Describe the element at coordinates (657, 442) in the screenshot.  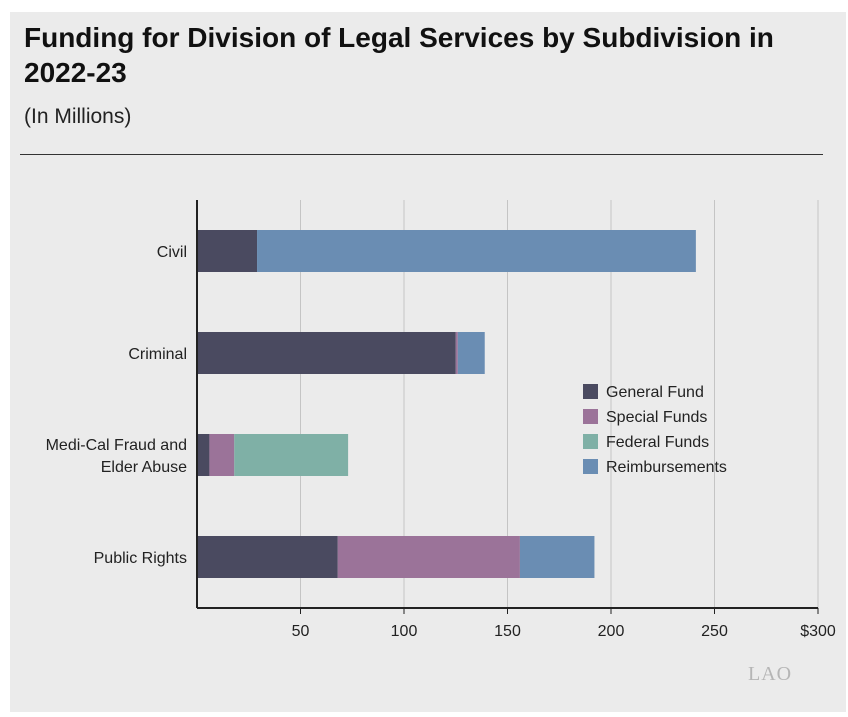
I see `legend-label: Federal Funds` at that location.